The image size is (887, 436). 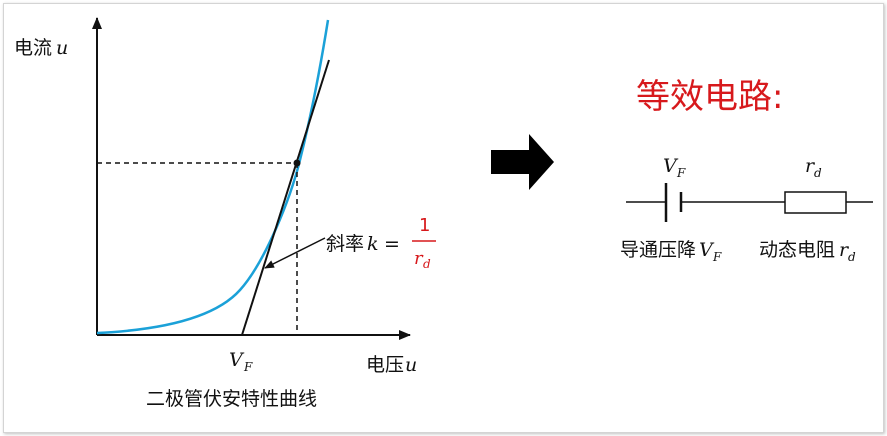 I want to click on slope-denominator: r, so click(x=419, y=258).